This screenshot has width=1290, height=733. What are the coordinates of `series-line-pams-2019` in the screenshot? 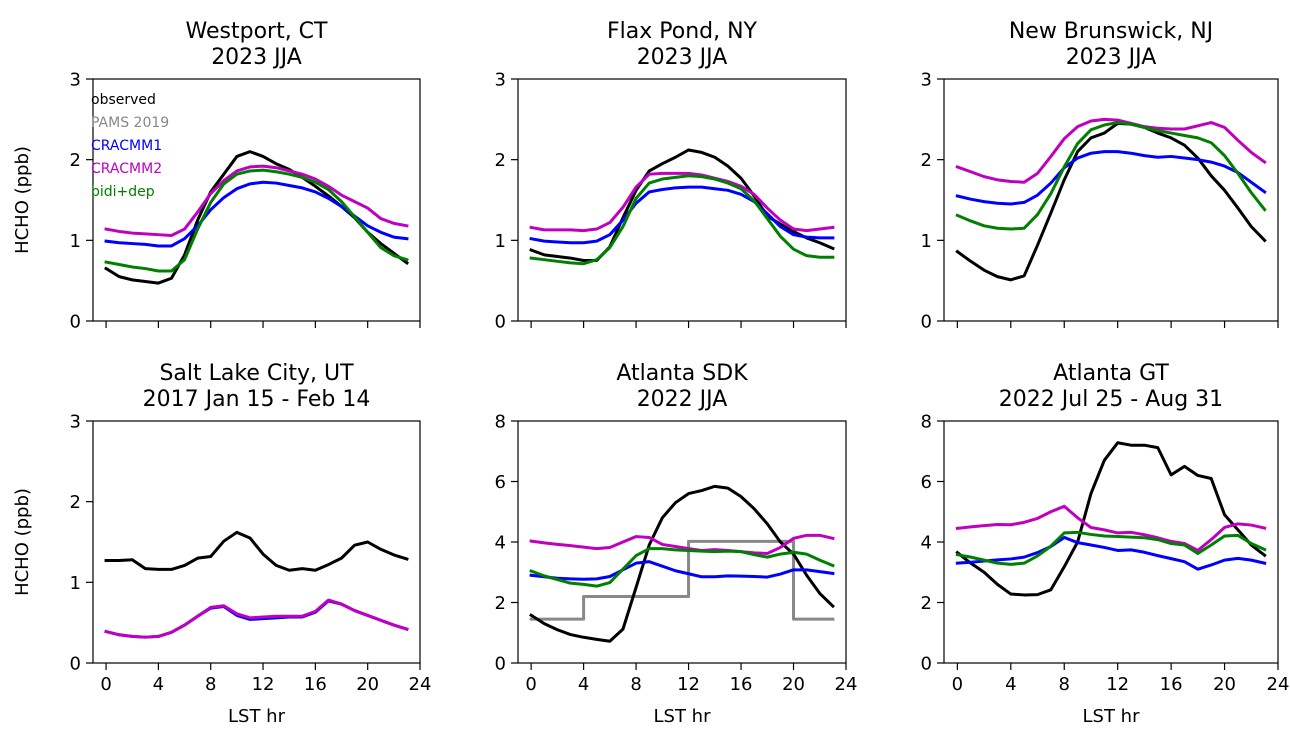 It's located at (682, 580).